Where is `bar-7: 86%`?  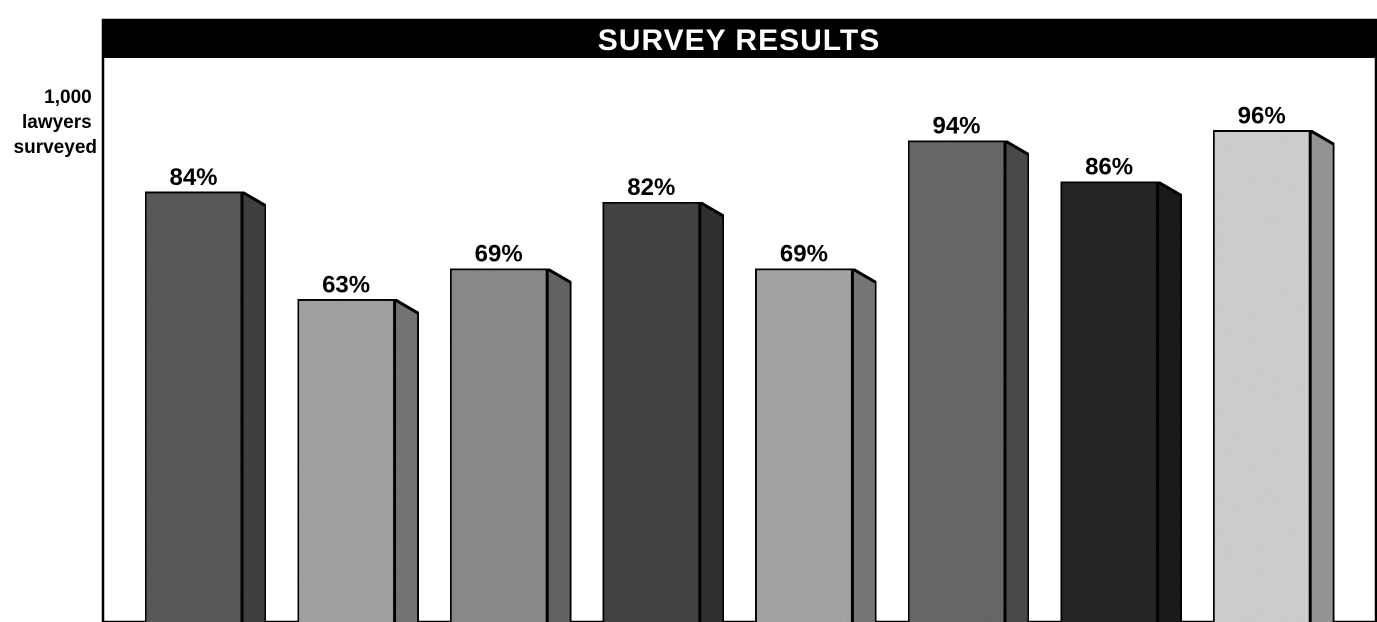 bar-7: 86% is located at coordinates (1121, 388).